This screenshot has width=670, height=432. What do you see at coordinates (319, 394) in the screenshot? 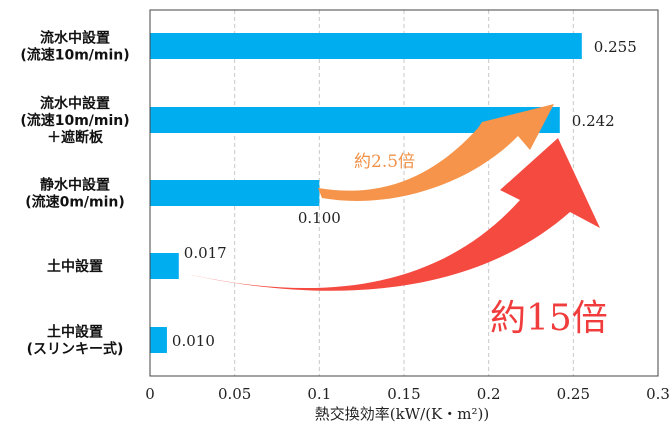
I see `x-tick-label: 0.1` at bounding box center [319, 394].